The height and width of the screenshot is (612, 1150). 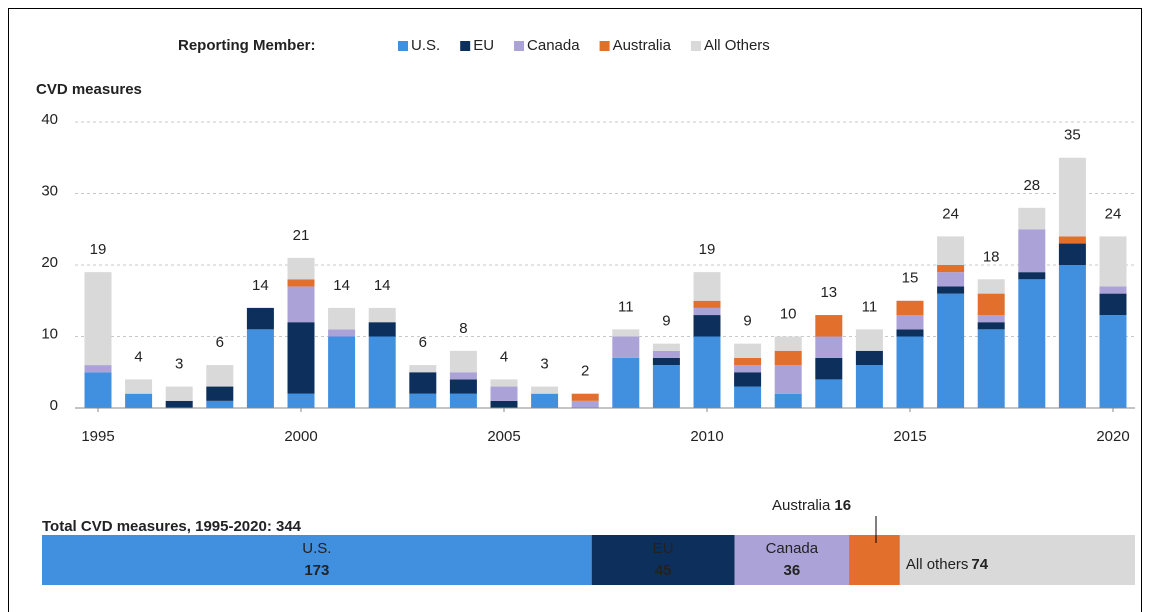 I want to click on total-label: 13, so click(x=828, y=292).